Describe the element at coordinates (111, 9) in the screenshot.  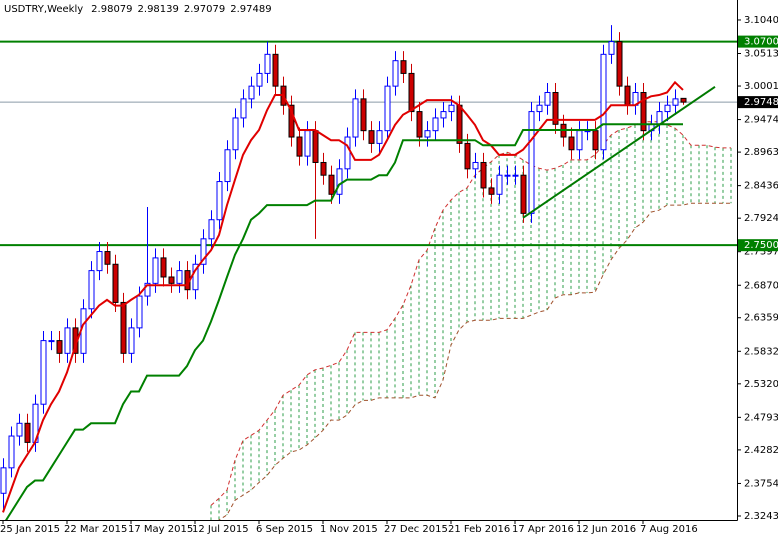
I see `open-value: 2.98079` at that location.